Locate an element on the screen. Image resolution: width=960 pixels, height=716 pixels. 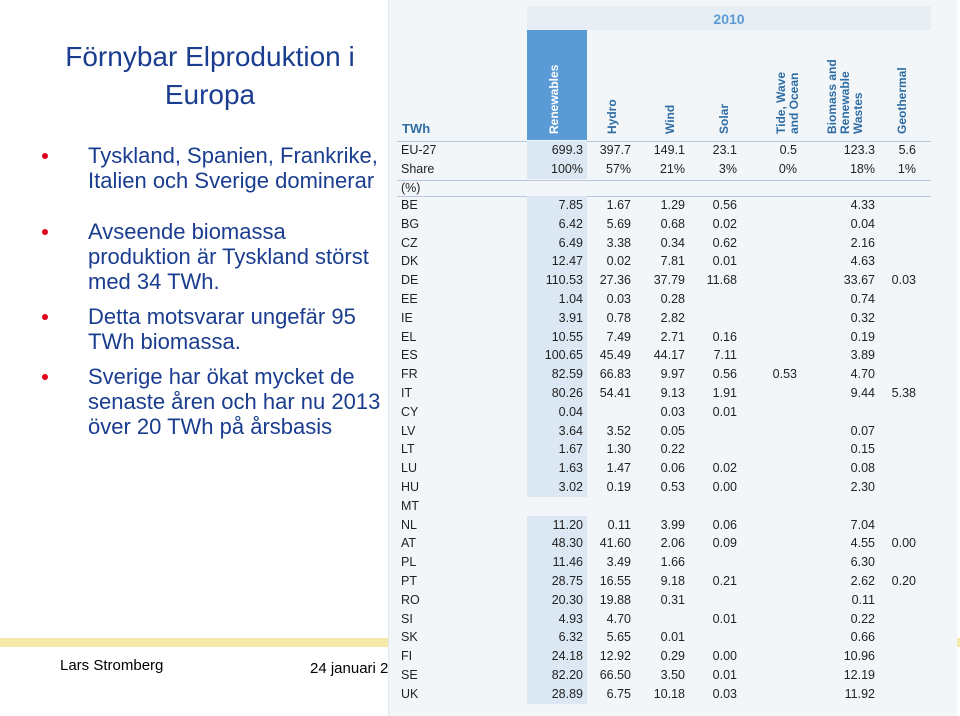
table-row: EU-27 699.3 397.7 149.1 23.1 0.5 123.3 5.6 is located at coordinates (664, 150).